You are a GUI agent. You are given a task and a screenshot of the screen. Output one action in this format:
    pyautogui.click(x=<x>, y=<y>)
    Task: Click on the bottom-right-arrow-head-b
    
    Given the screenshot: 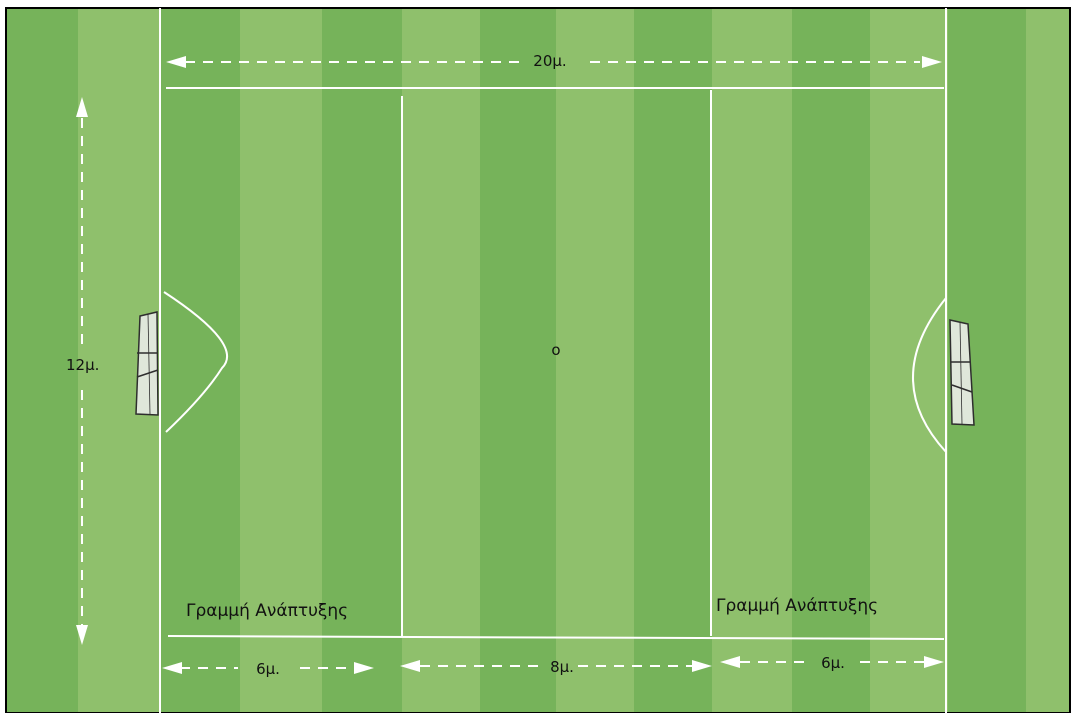 What is the action you would take?
    pyautogui.click(x=934, y=662)
    